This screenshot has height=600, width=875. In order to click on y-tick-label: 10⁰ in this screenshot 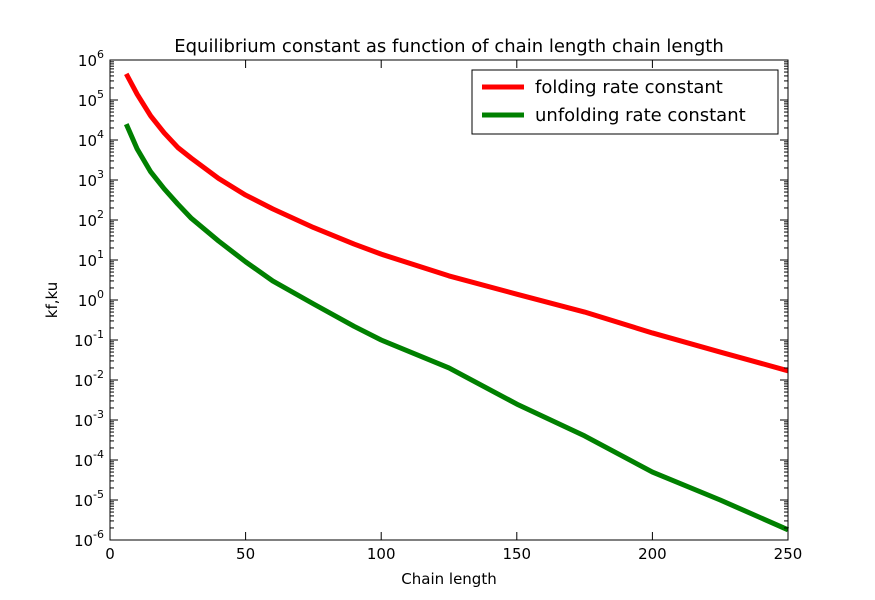, I will do `click(91, 299)`.